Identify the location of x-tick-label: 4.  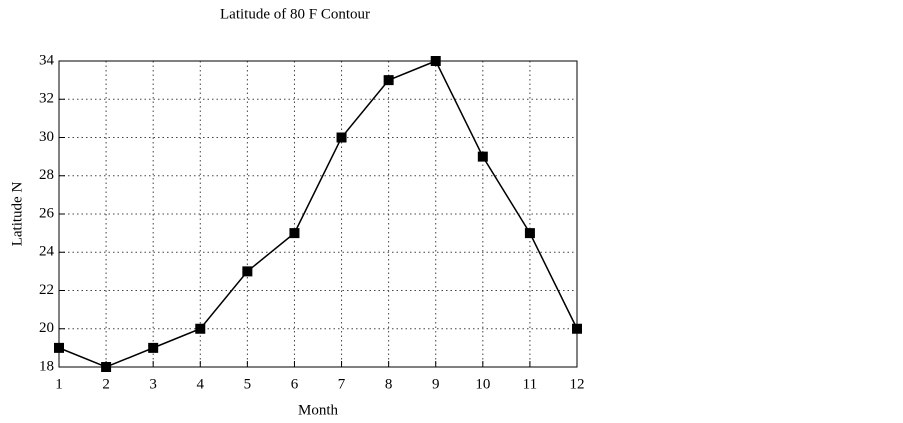
(201, 384).